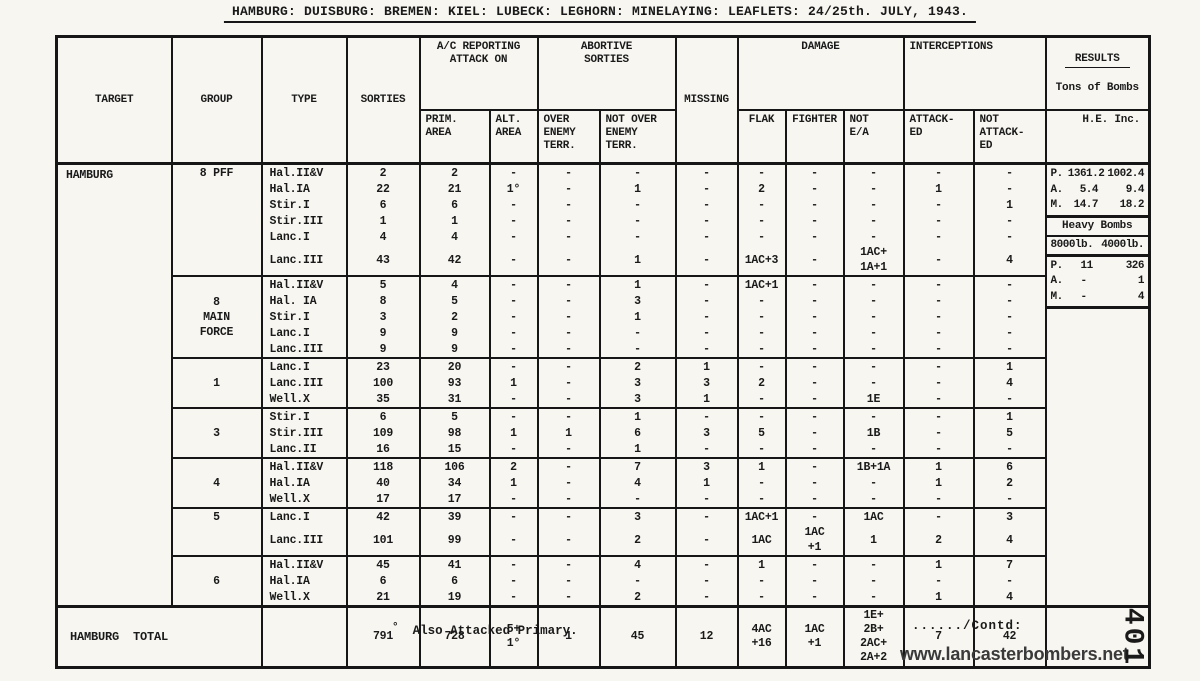 The width and height of the screenshot is (1200, 681). What do you see at coordinates (603, 482) in the screenshot?
I see `table-row: 4 Hal.II&V 118 106 2-7 3 1-1B+1A 1 6` at bounding box center [603, 482].